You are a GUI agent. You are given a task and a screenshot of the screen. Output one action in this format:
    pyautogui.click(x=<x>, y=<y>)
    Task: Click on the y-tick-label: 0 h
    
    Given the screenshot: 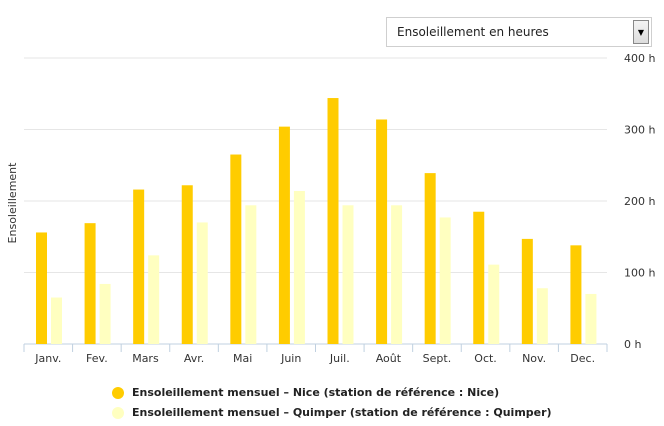 What is the action you would take?
    pyautogui.click(x=632, y=344)
    